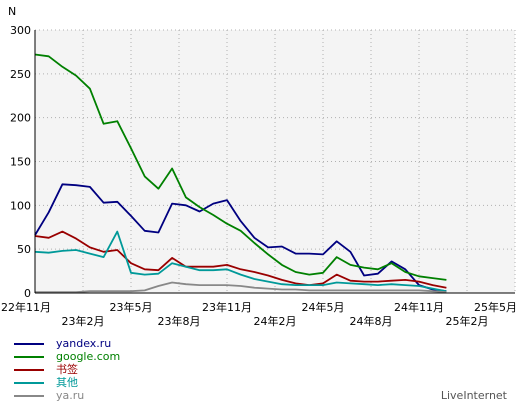 This screenshot has width=520, height=405. What do you see at coordinates (12, 11) in the screenshot?
I see `y-axis-label: N` at bounding box center [12, 11].